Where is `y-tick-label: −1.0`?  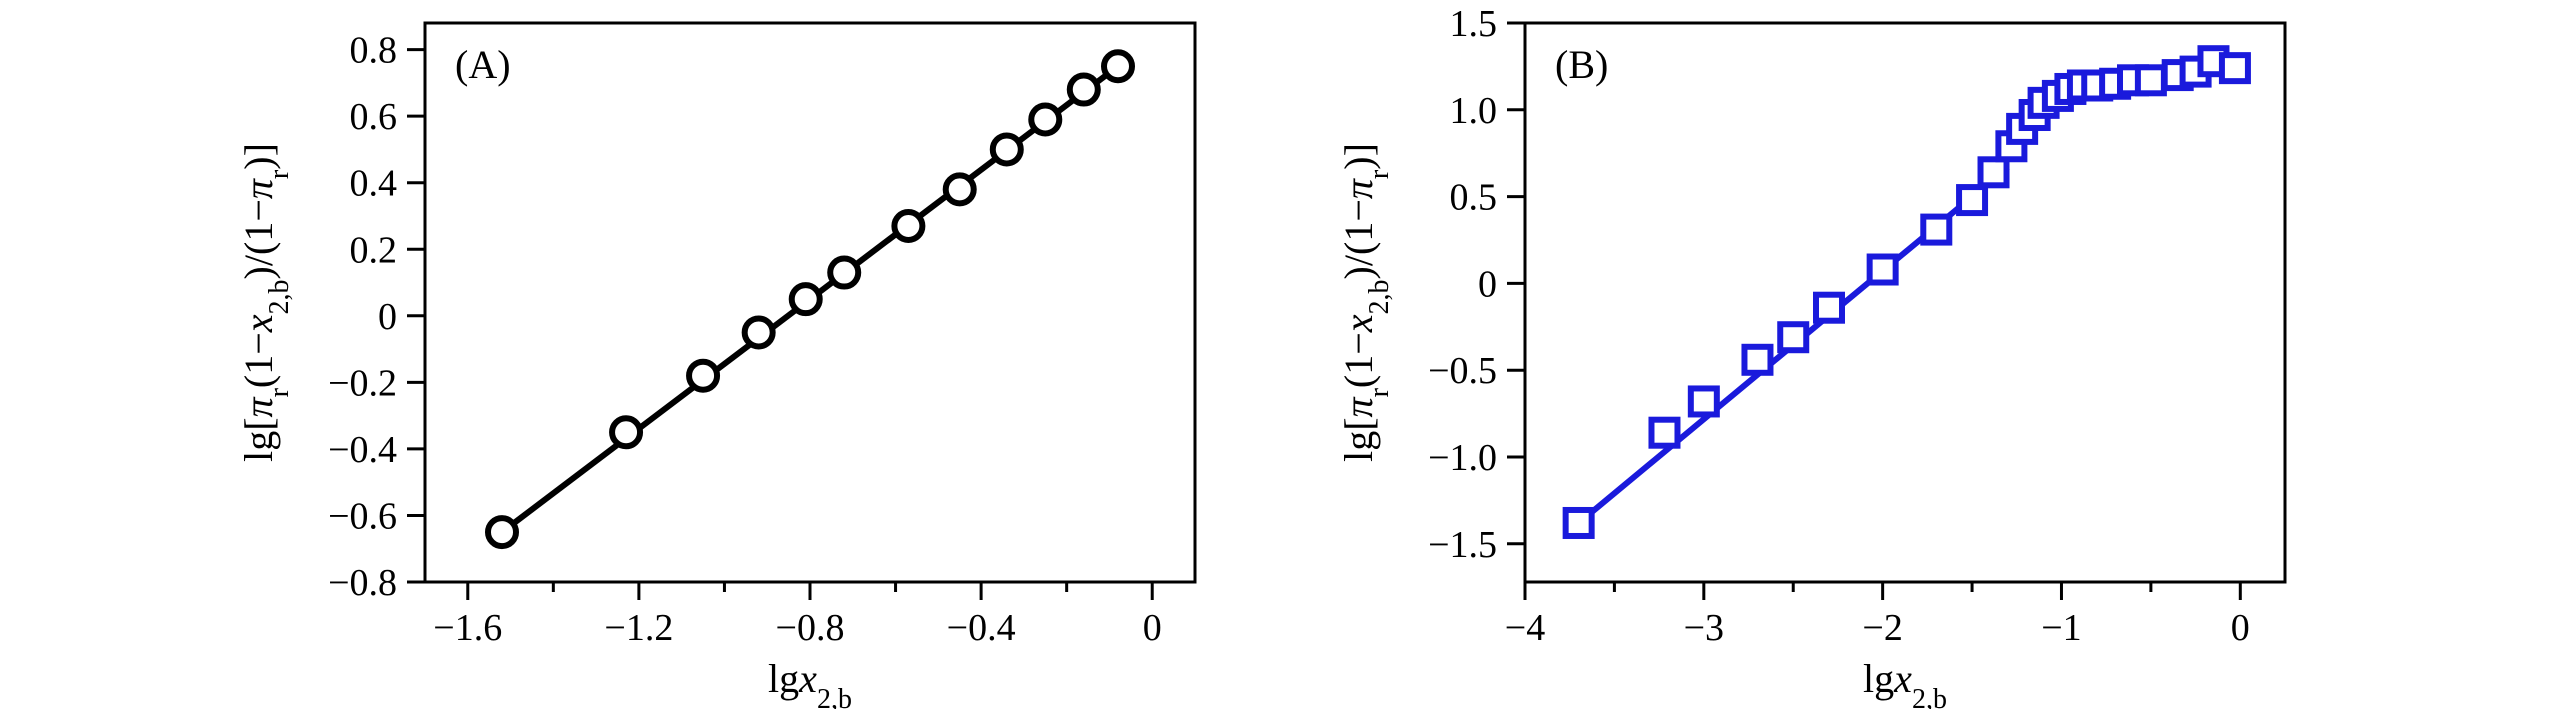
y-tick-label: −1.0 is located at coordinates (1462, 458).